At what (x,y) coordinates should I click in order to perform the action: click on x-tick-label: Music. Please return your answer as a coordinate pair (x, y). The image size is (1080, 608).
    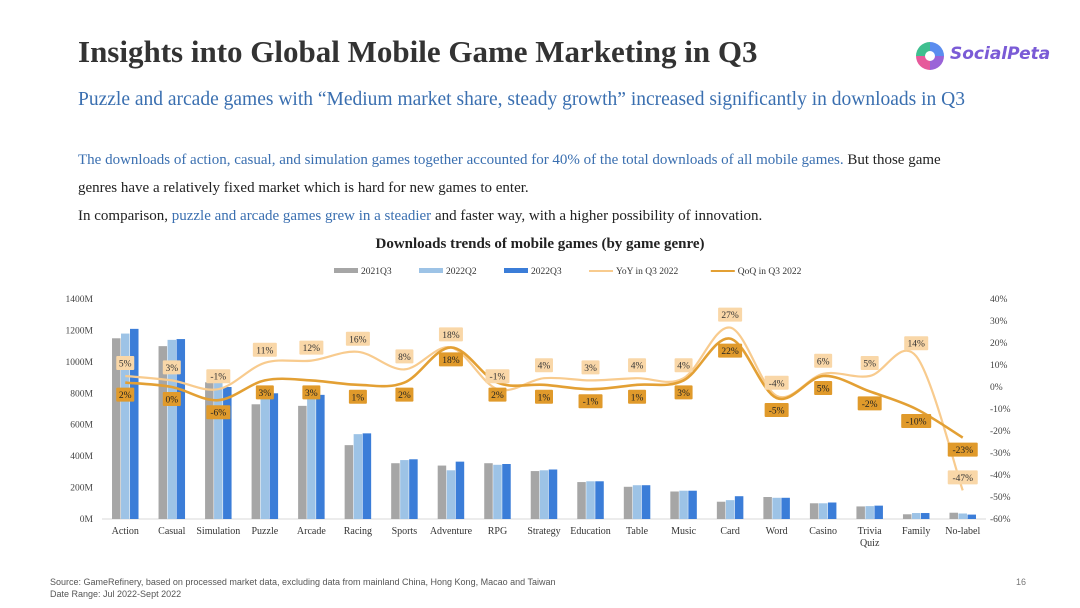
    Looking at the image, I should click on (684, 531).